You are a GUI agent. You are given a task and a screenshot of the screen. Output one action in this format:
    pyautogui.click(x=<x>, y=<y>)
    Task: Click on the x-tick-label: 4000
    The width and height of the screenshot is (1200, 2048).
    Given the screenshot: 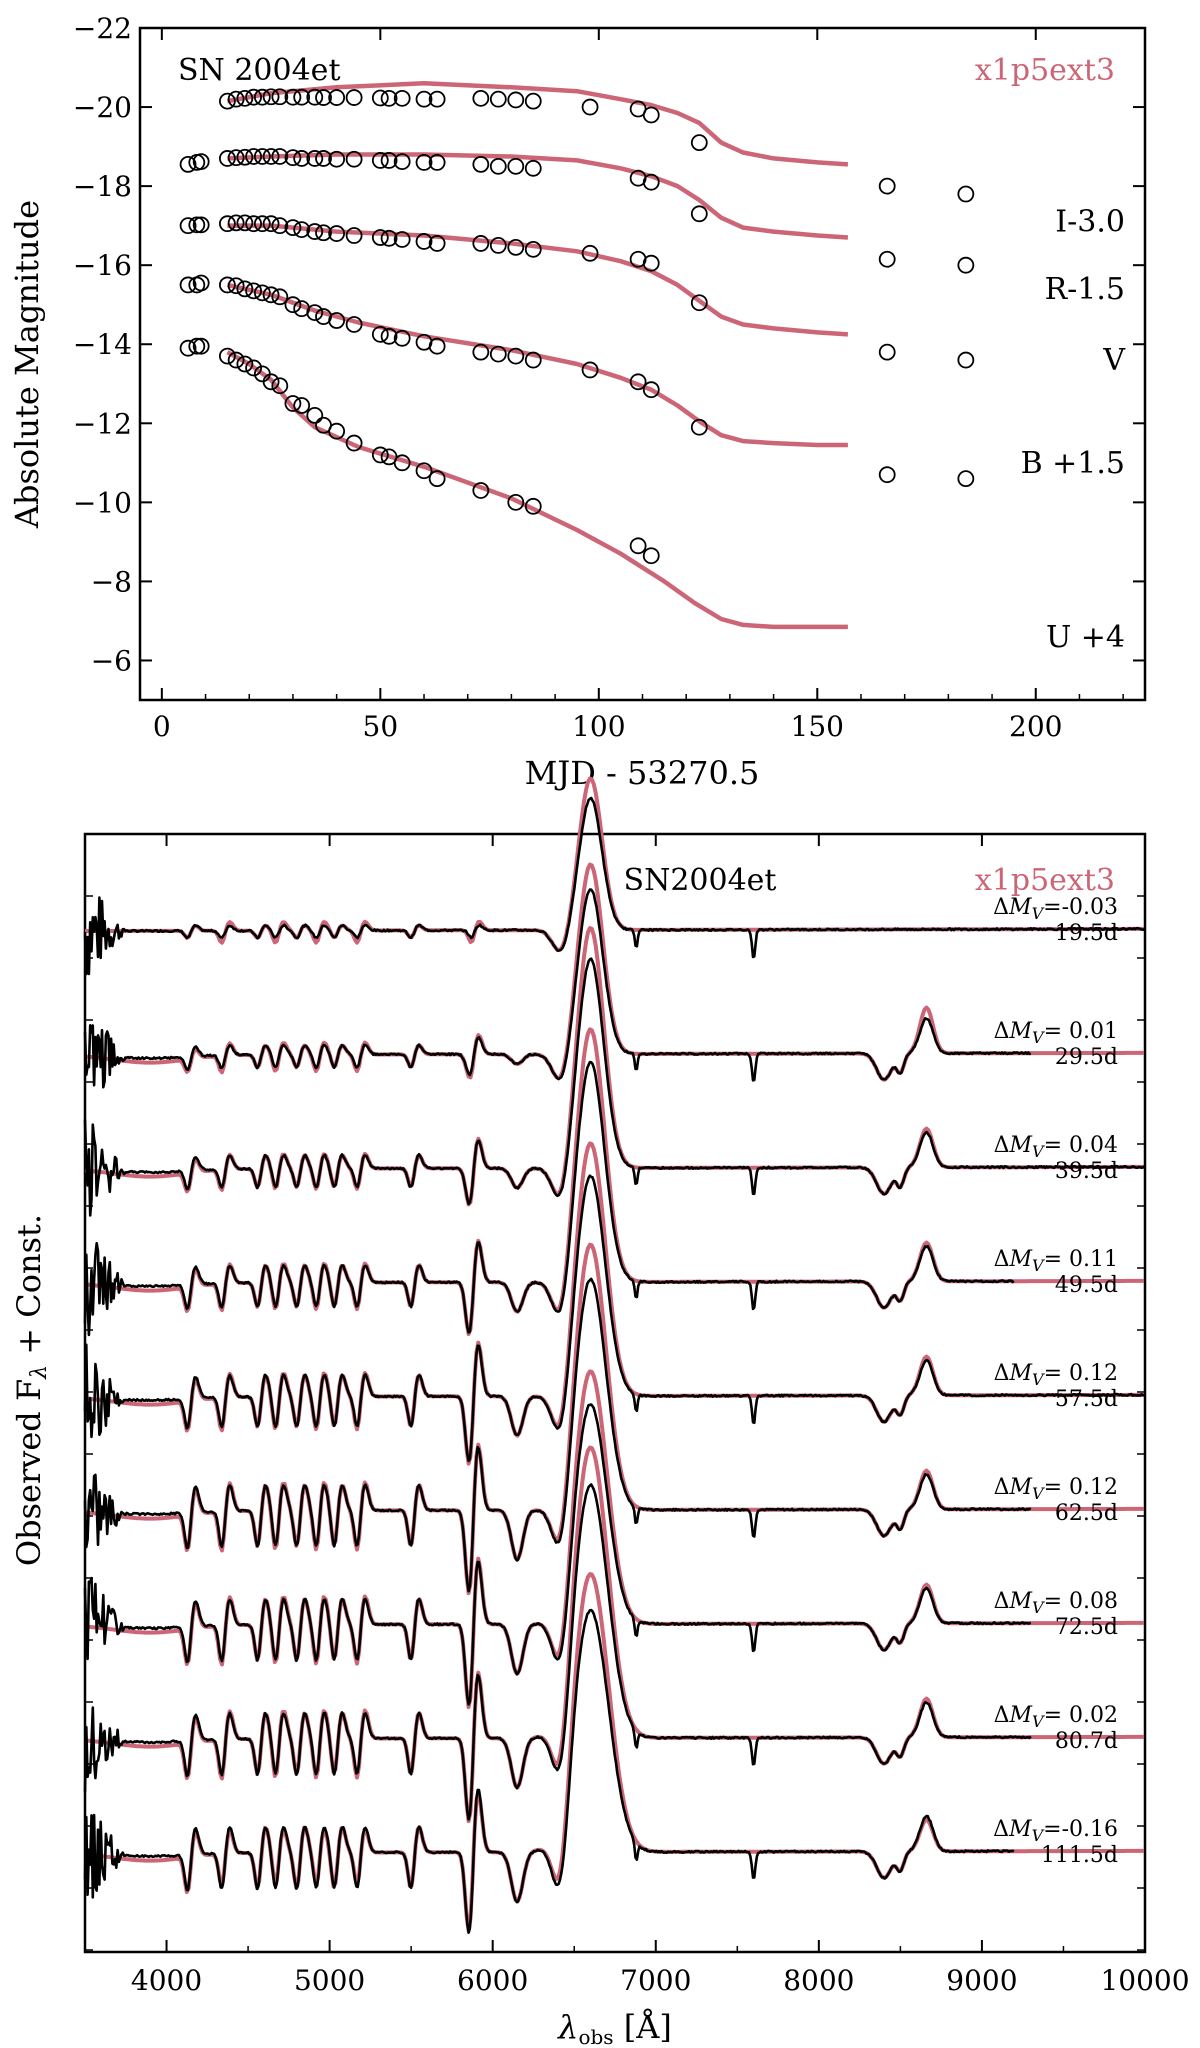 What is the action you would take?
    pyautogui.click(x=166, y=1980)
    